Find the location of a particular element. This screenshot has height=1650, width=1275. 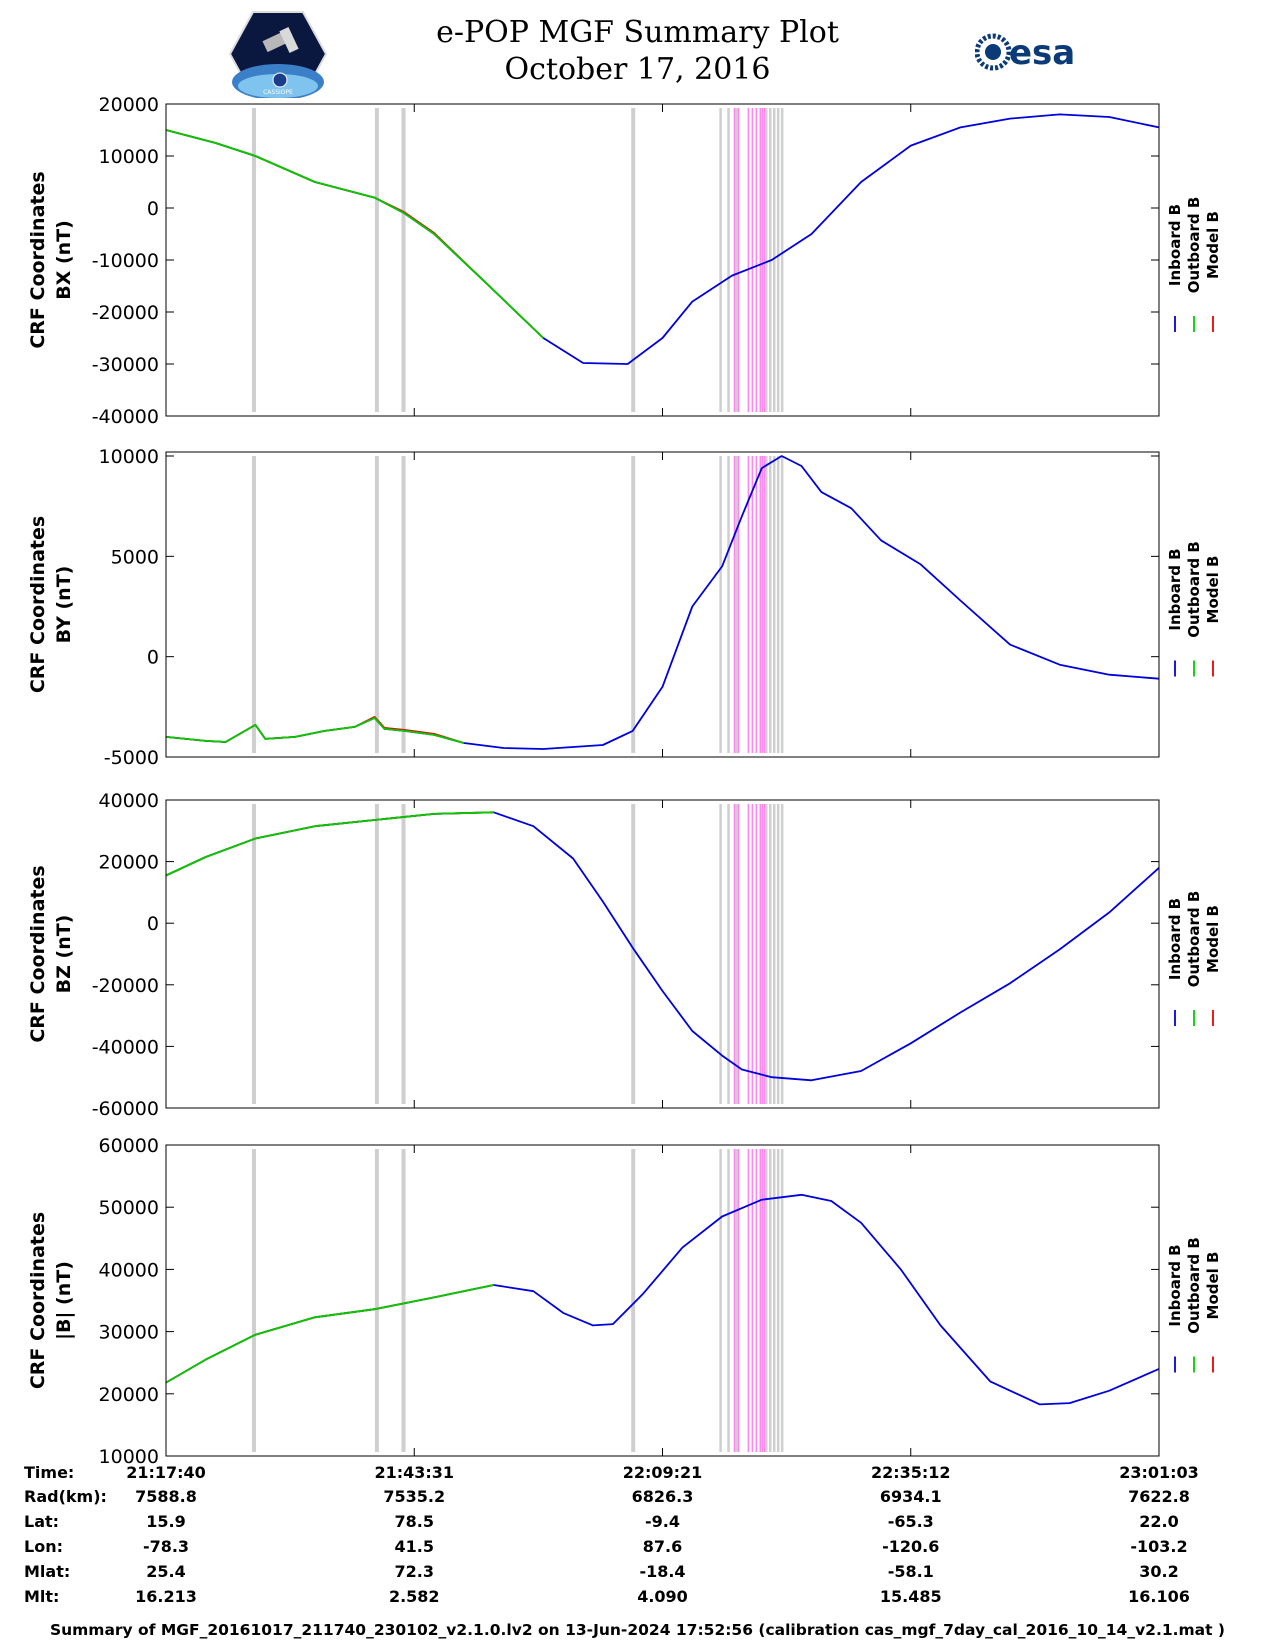

esa-logo: esa is located at coordinates (1025, 53).